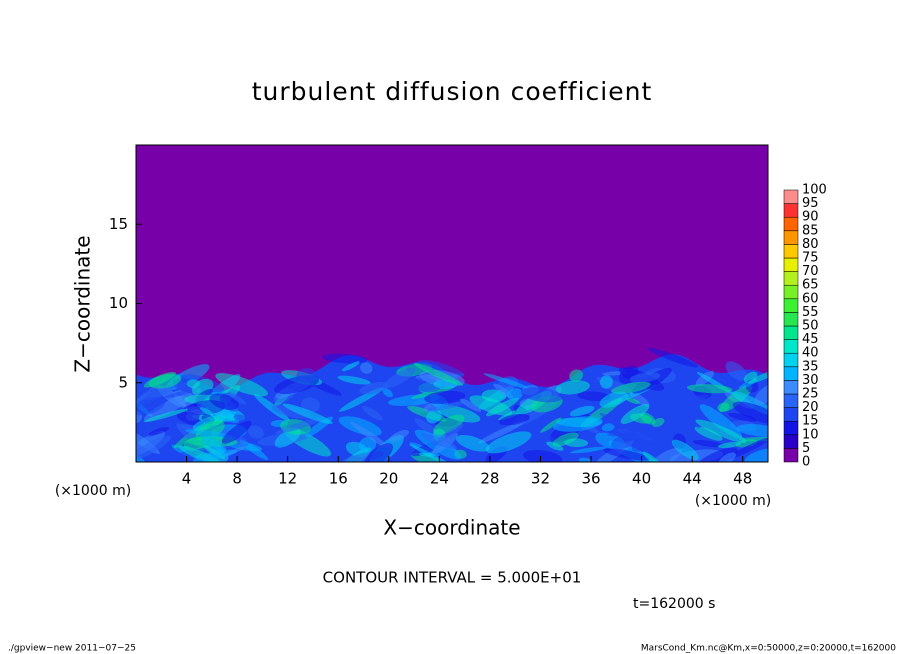  I want to click on contour-interval: CONTOUR INTERVAL = 5.000E+01, so click(452, 578).